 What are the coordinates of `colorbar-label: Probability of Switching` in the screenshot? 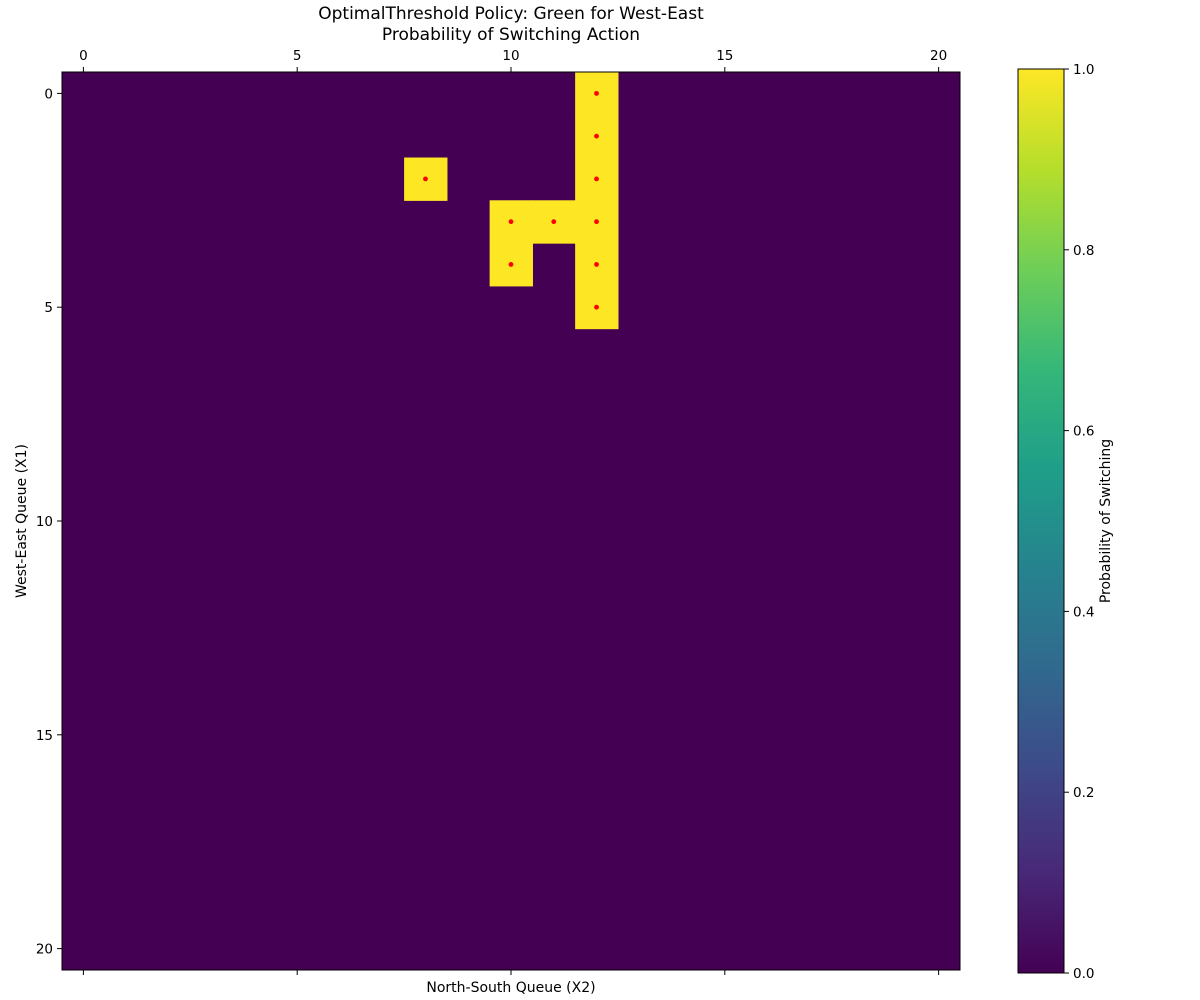 It's located at (1106, 521).